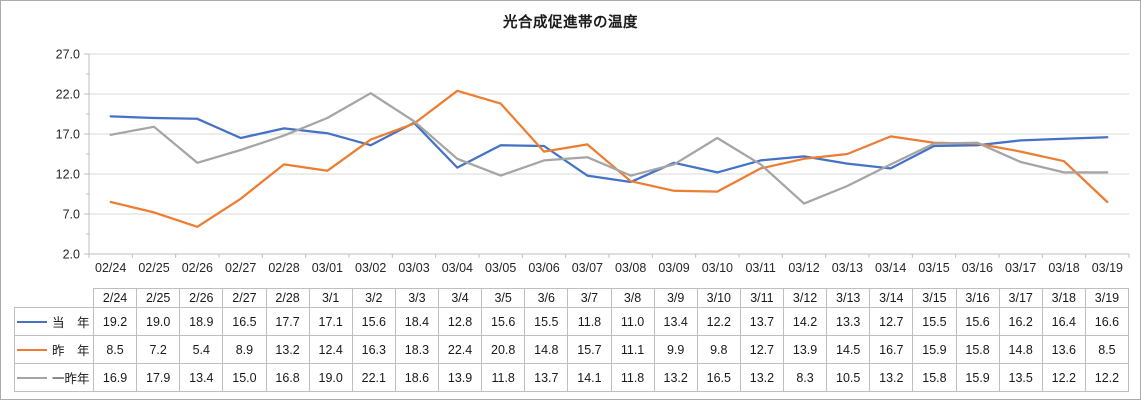 The image size is (1141, 400). I want to click on x-axis-tick-label: 03/06, so click(543, 268).